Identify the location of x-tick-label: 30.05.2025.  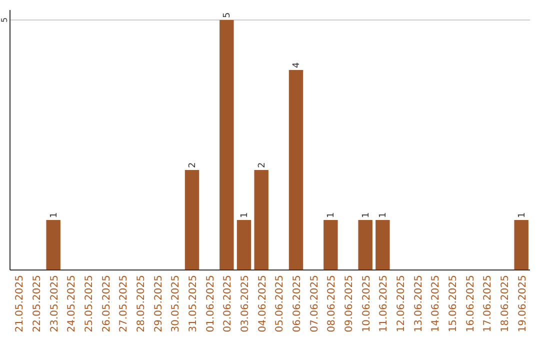
(176, 303).